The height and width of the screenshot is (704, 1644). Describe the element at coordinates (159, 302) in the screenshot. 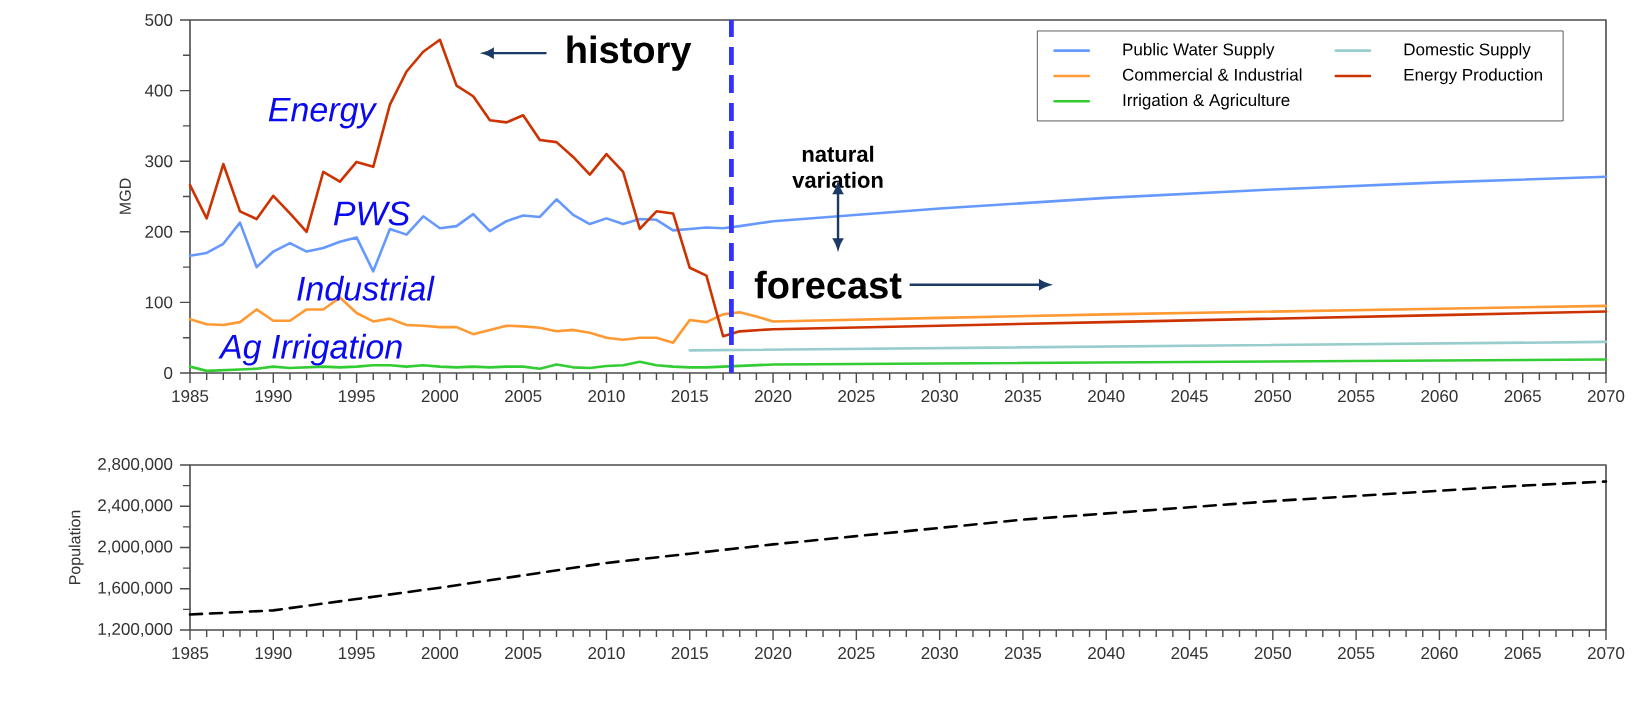

I see `y-tick-label: 100` at that location.